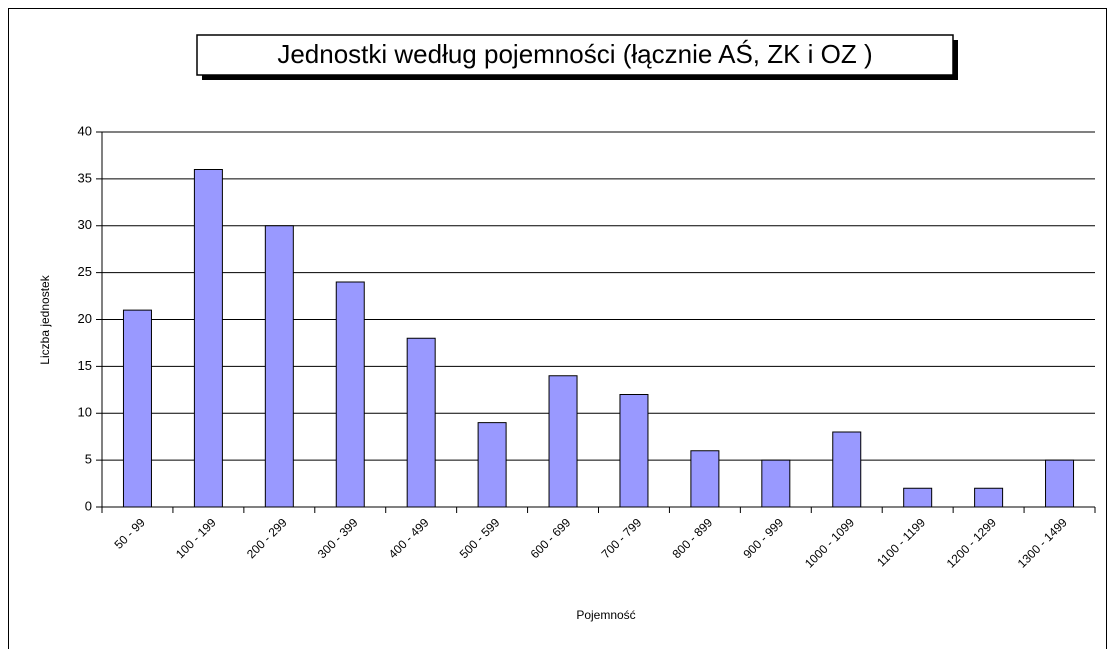 The width and height of the screenshot is (1115, 649). What do you see at coordinates (45, 319) in the screenshot?
I see `y-axis-label: Liczba jednostek` at bounding box center [45, 319].